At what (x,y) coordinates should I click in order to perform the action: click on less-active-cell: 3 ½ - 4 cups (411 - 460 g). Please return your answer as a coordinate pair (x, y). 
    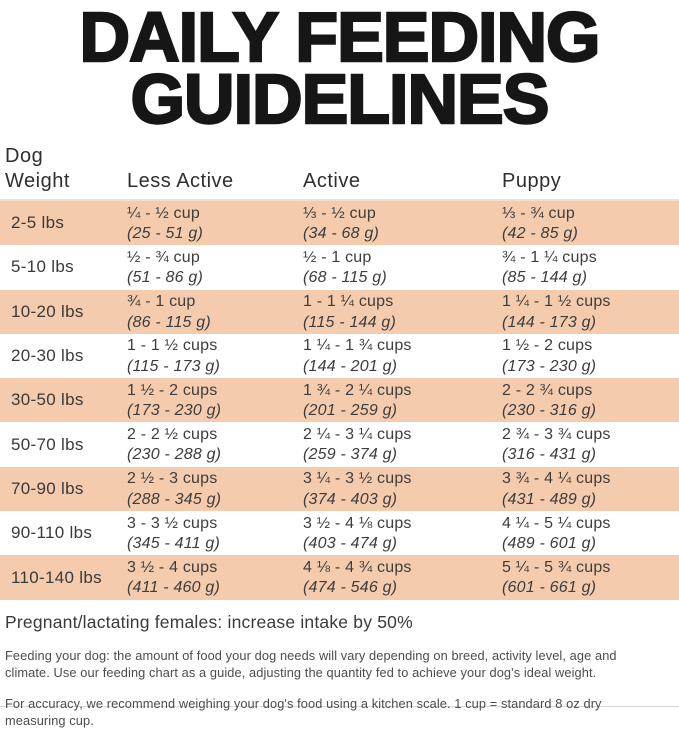
    Looking at the image, I should click on (215, 577).